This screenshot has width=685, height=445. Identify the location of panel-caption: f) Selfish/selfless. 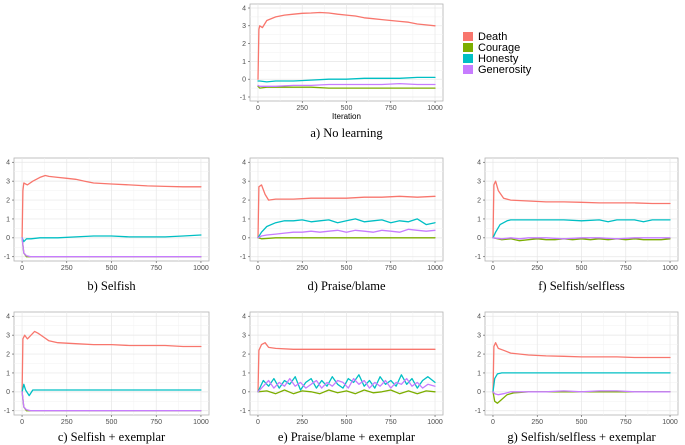
(581, 286).